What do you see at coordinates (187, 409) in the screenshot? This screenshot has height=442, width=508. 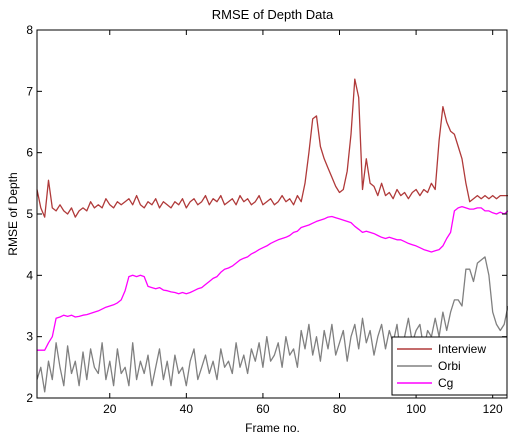 I see `x-tick-label: 40` at bounding box center [187, 409].